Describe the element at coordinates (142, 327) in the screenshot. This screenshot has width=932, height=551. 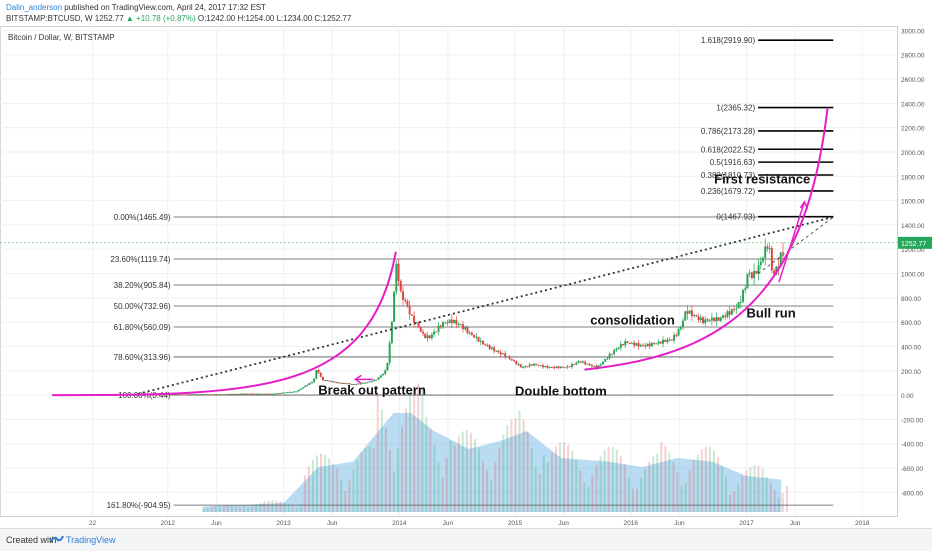
I see `fib-level-label: 61.80%(560.09)` at that location.